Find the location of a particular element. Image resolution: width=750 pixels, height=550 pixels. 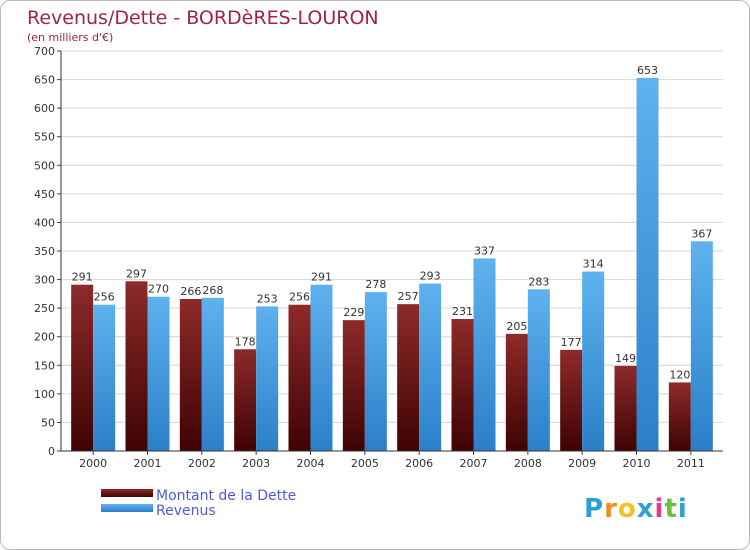

value-label: 297 is located at coordinates (136, 273).